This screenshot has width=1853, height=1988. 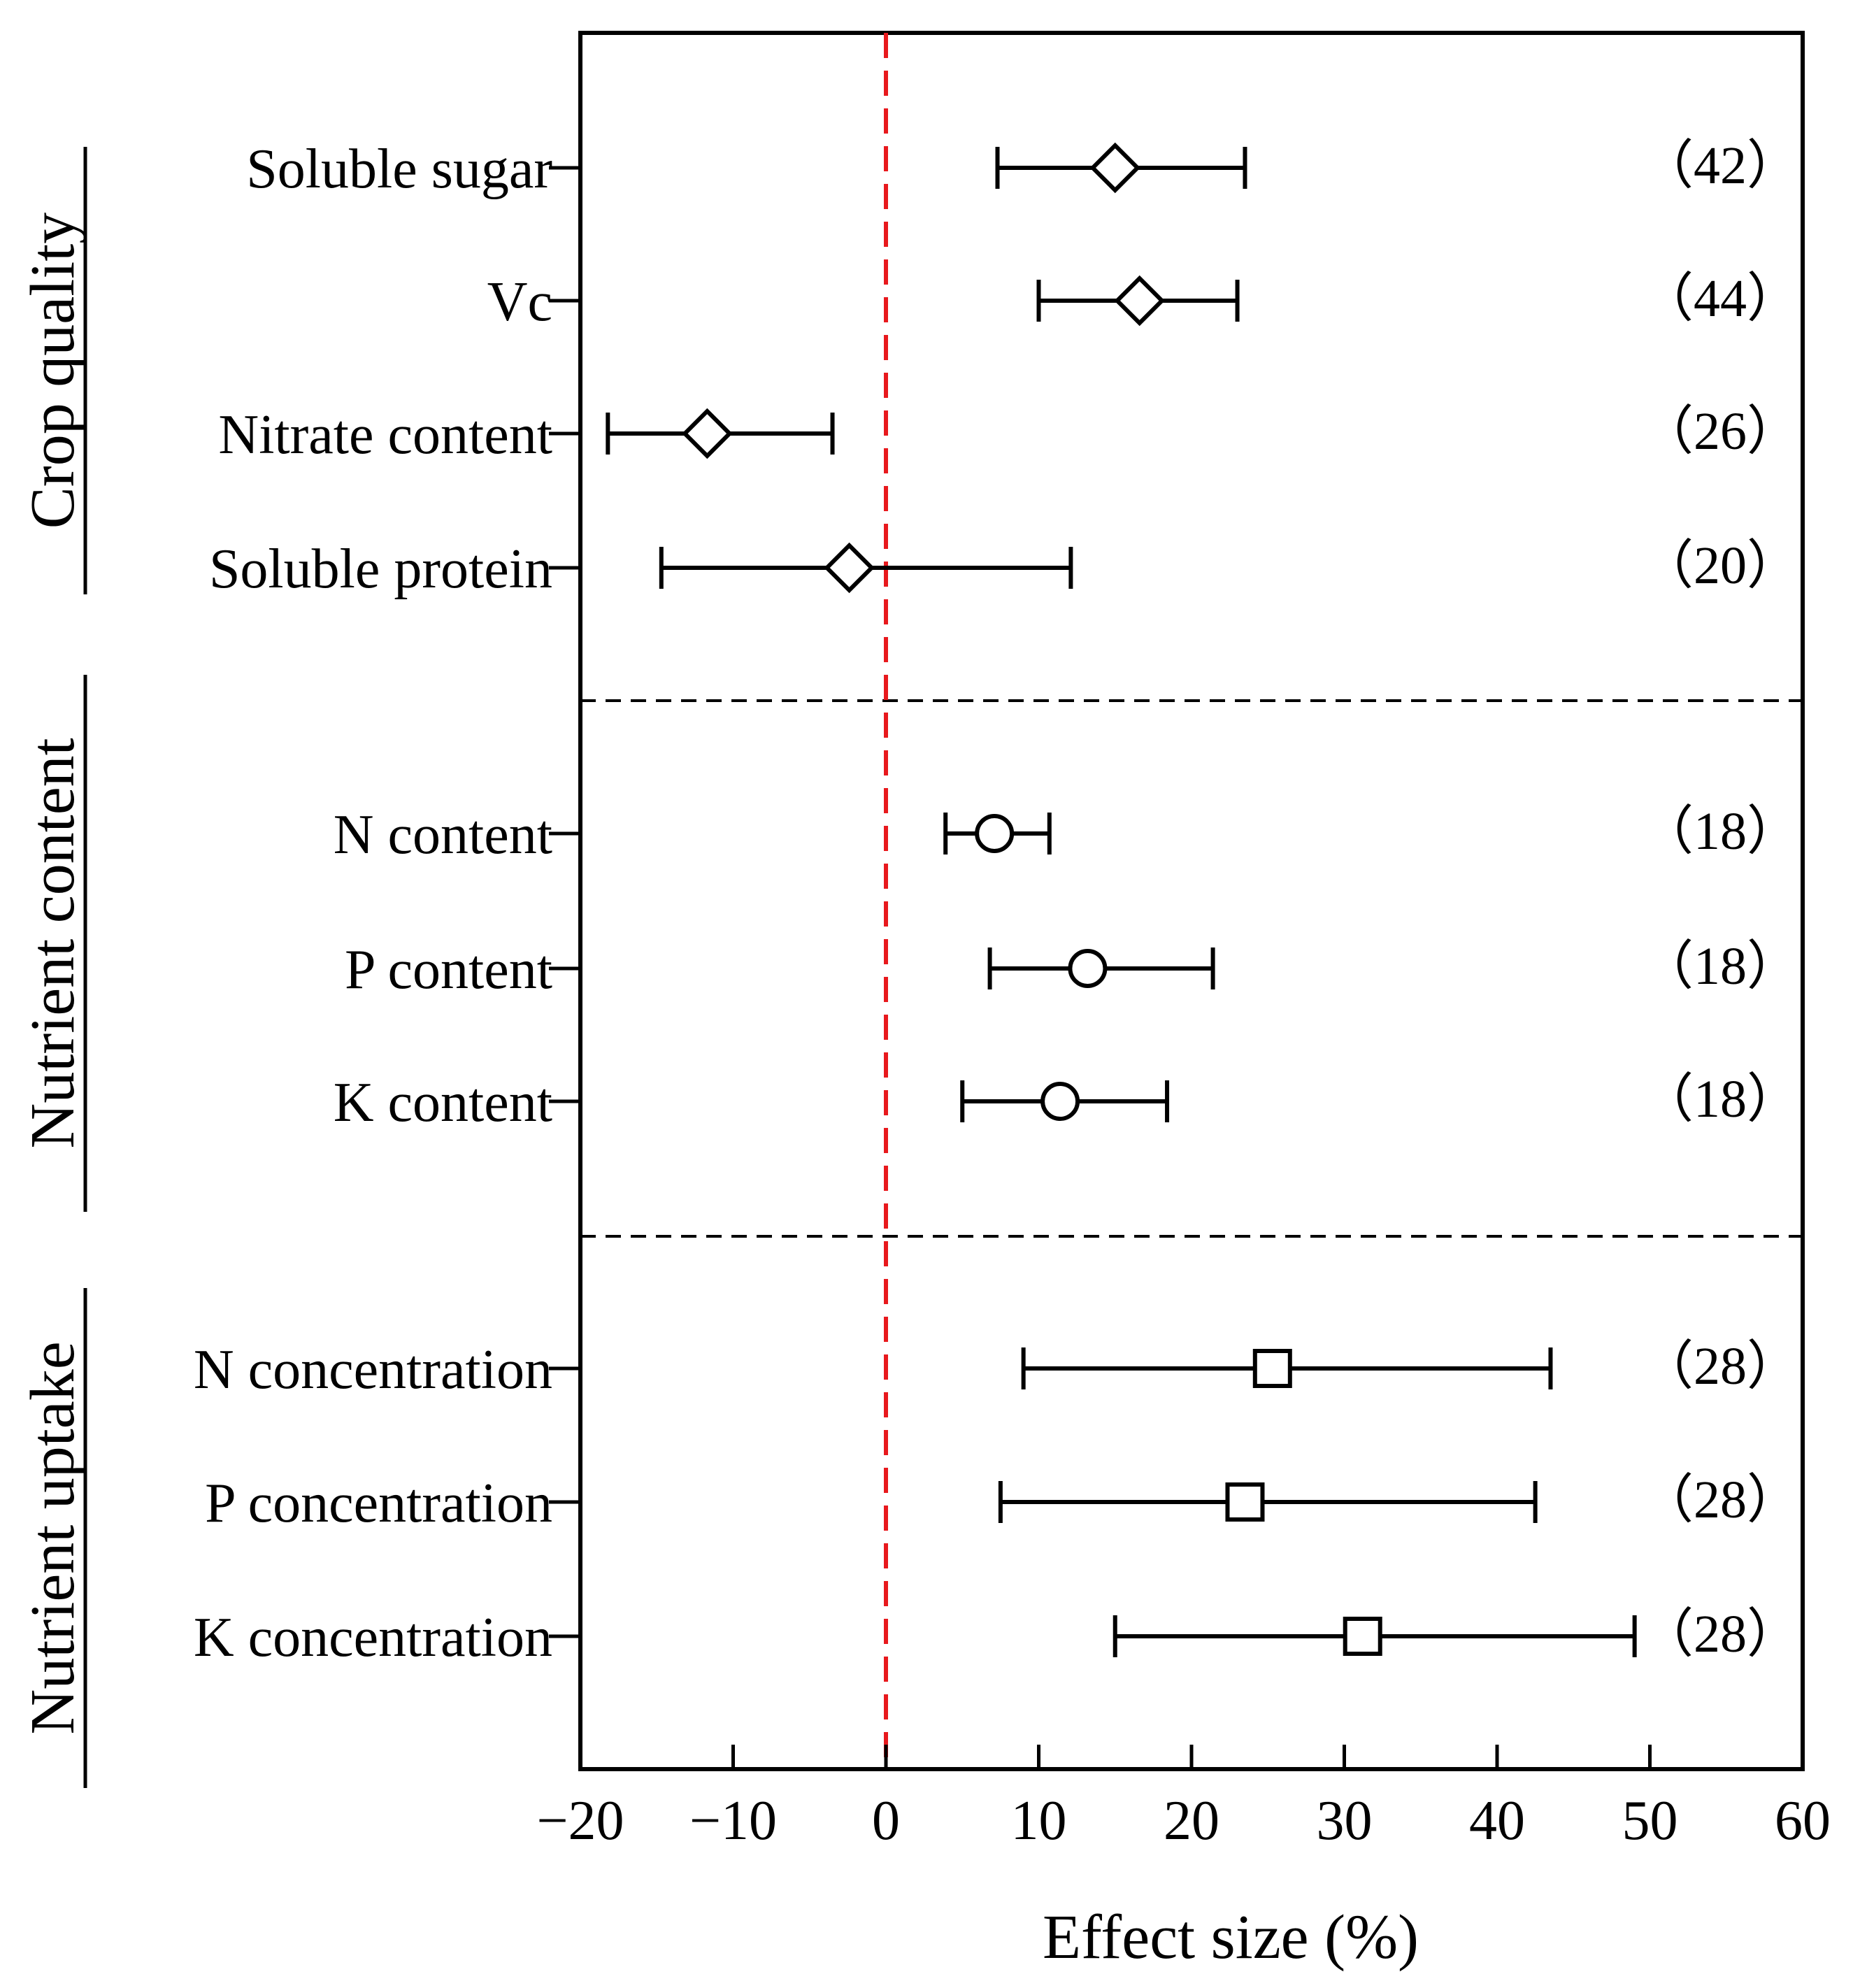 What do you see at coordinates (448, 970) in the screenshot?
I see `row-label: P content` at bounding box center [448, 970].